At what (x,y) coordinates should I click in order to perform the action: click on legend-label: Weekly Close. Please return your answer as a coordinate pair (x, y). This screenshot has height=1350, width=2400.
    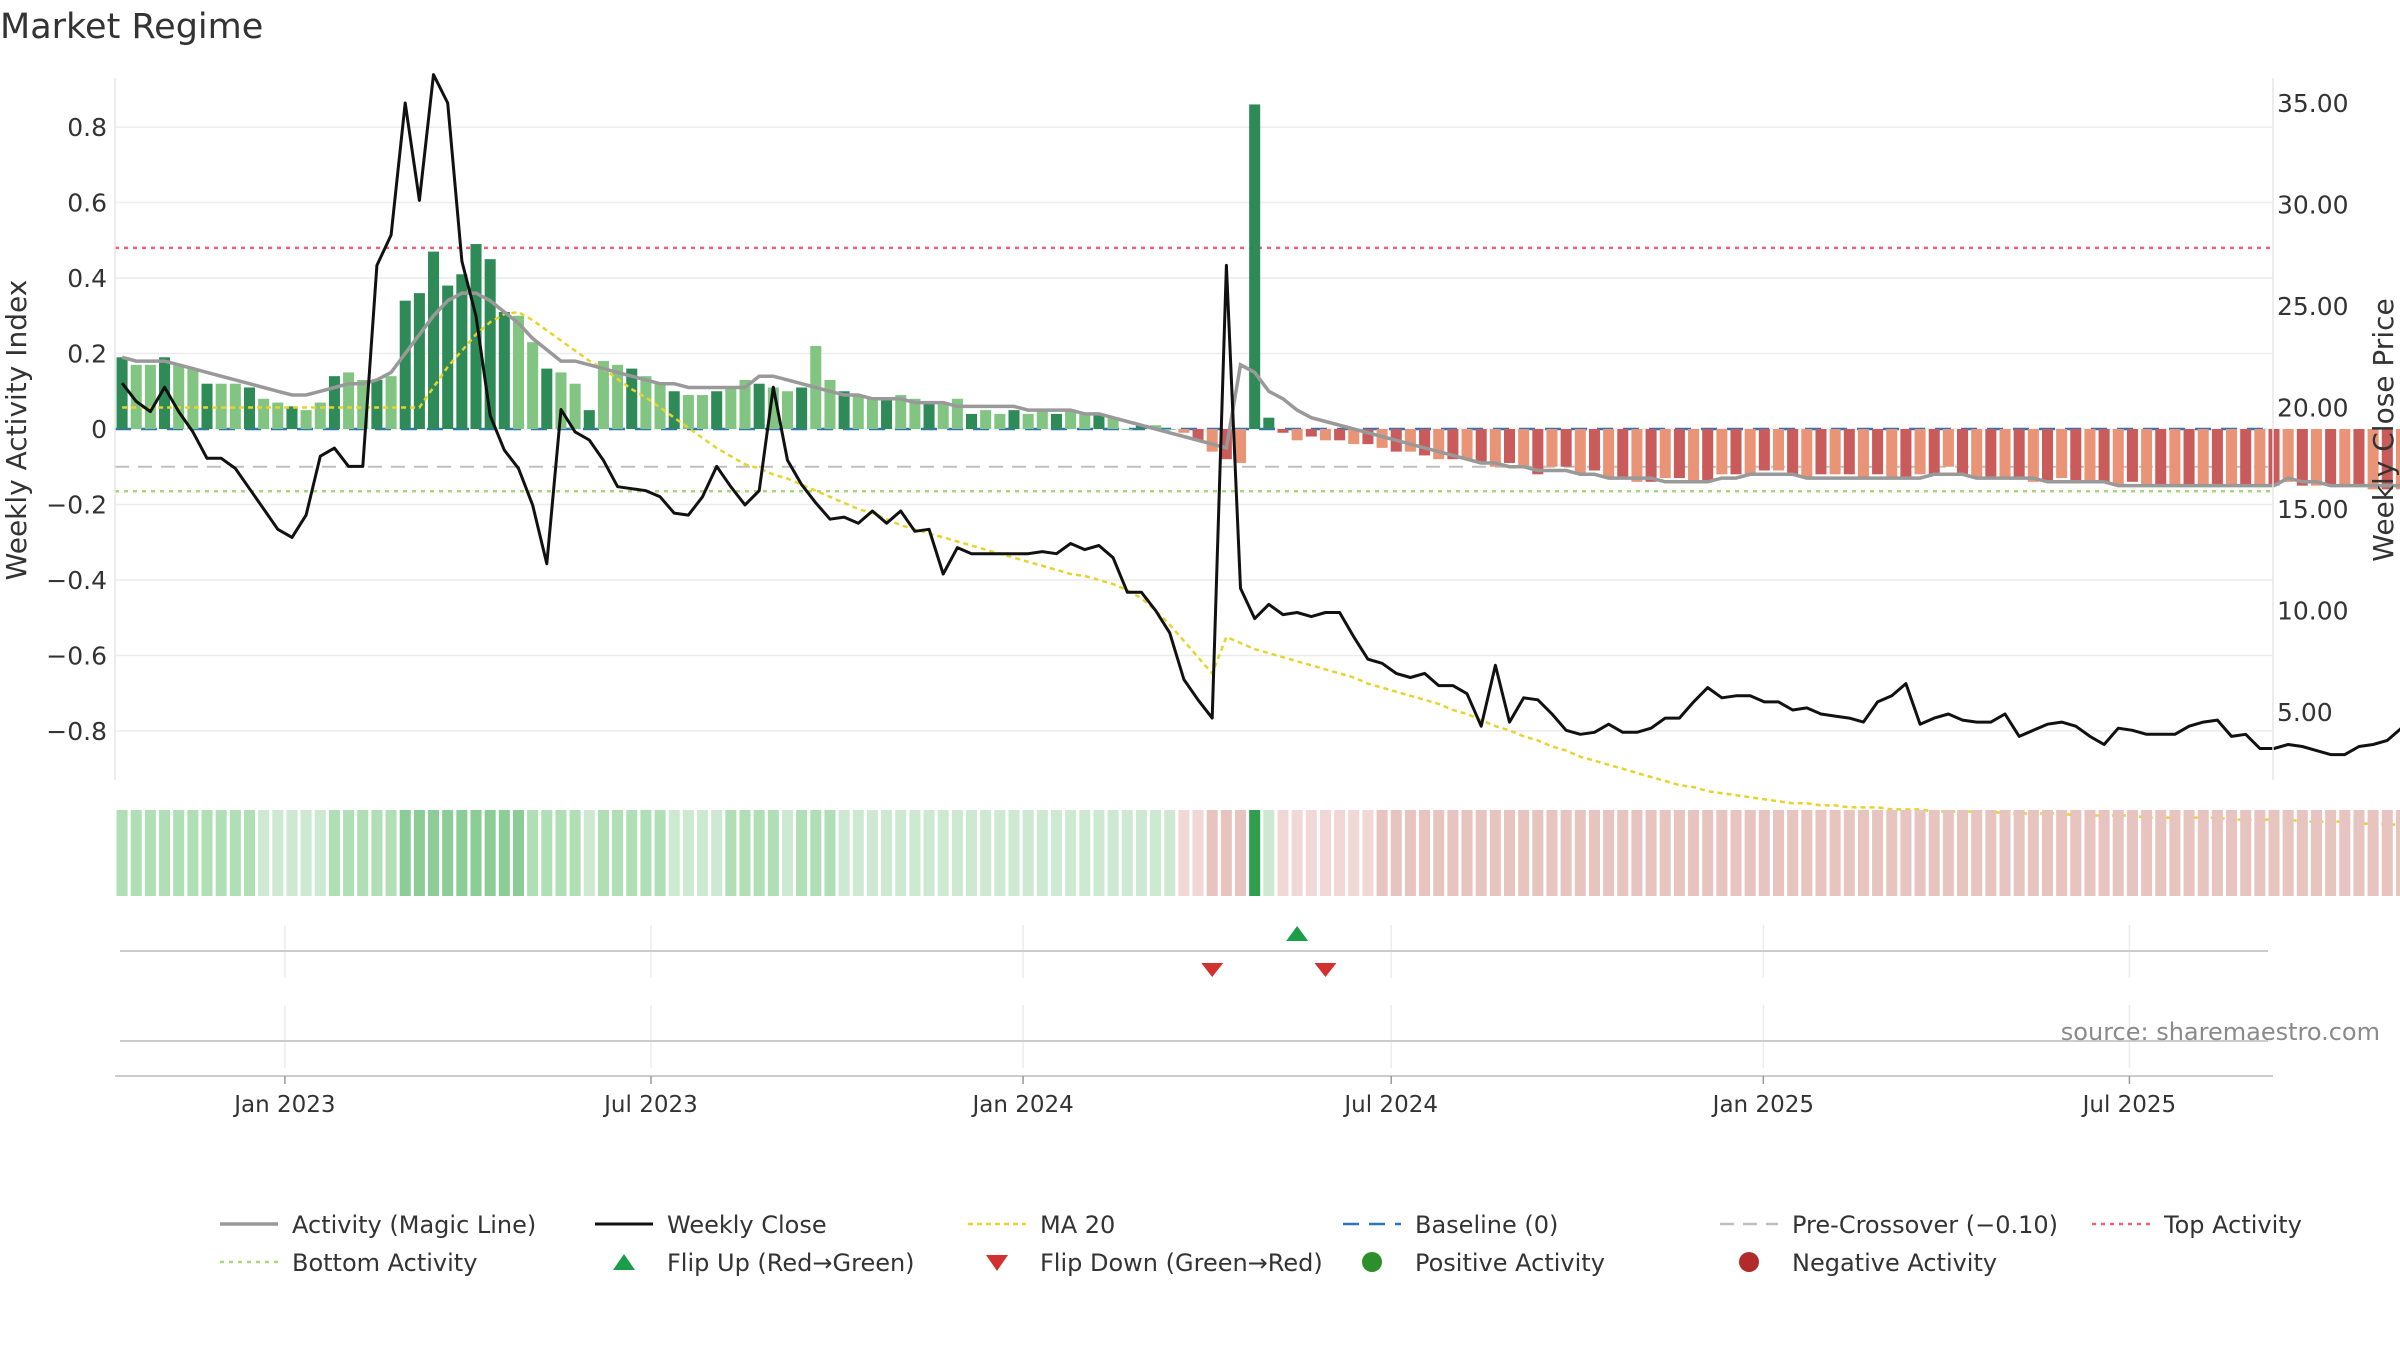
    Looking at the image, I should click on (747, 1225).